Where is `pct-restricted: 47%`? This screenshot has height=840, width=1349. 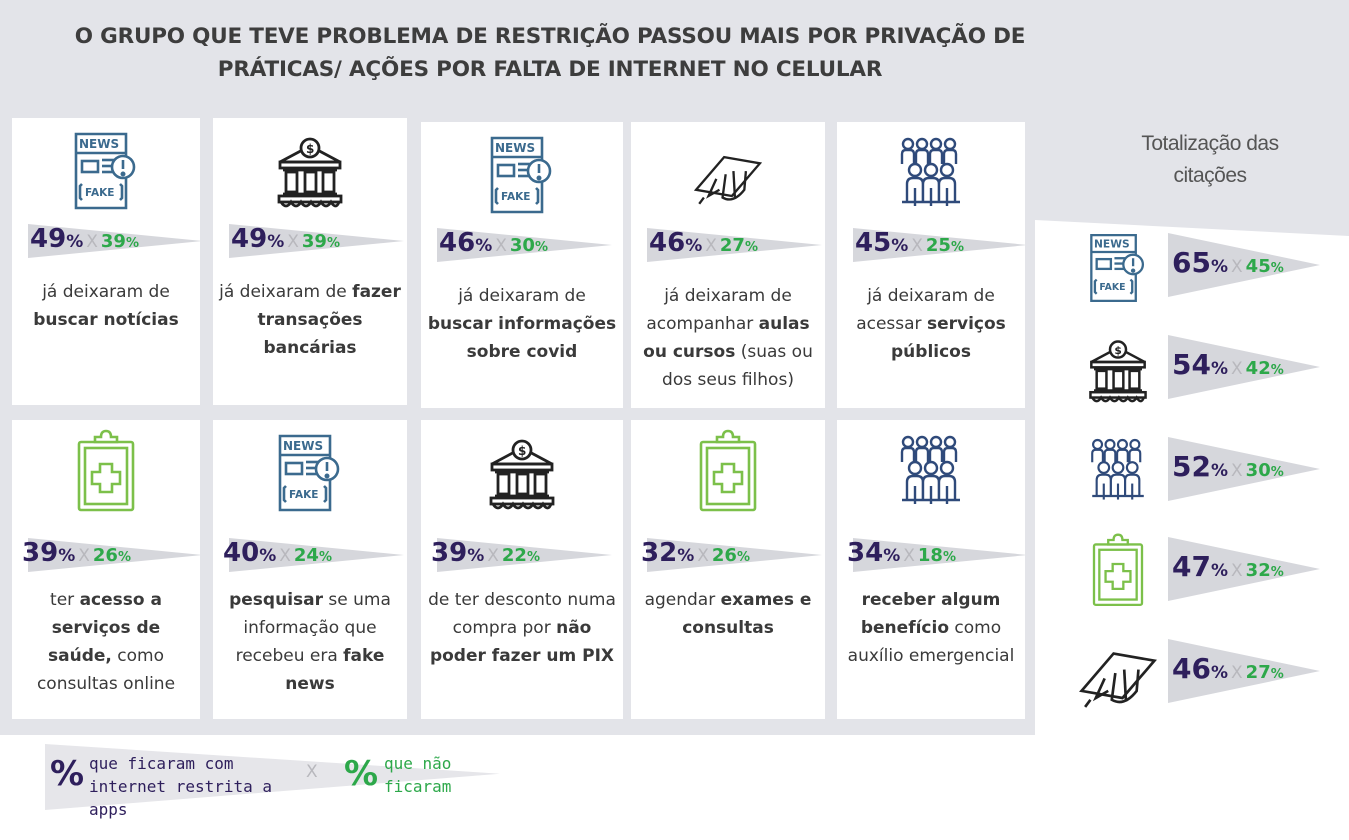
pct-restricted: 47% is located at coordinates (1200, 566).